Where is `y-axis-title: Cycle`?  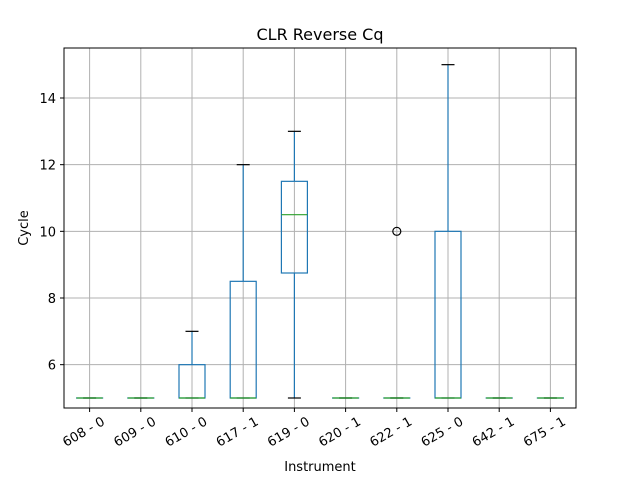 y-axis-title: Cycle is located at coordinates (24, 228).